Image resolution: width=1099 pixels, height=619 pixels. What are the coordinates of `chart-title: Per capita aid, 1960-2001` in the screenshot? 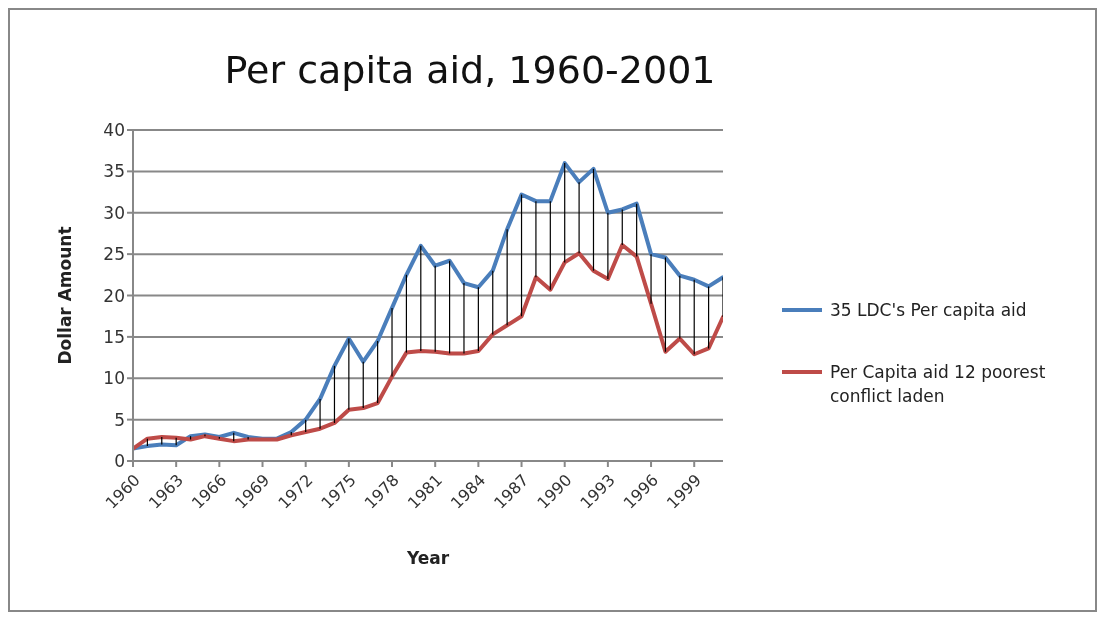 It's located at (470, 70).